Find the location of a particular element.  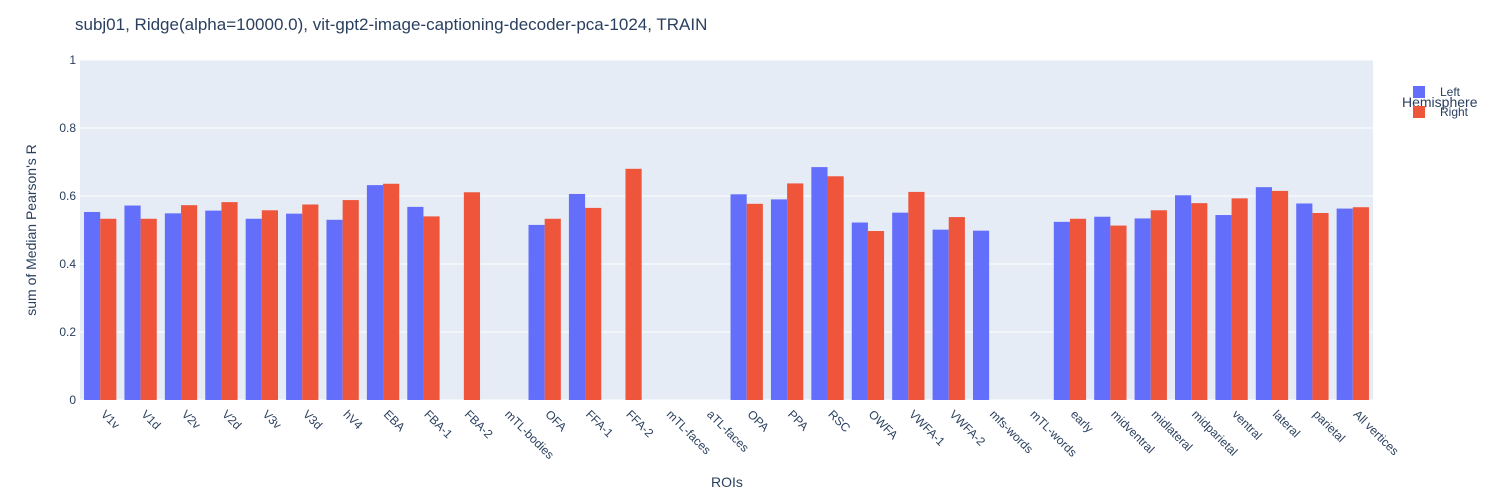

x-tick-label: ventral is located at coordinates (1246, 424).